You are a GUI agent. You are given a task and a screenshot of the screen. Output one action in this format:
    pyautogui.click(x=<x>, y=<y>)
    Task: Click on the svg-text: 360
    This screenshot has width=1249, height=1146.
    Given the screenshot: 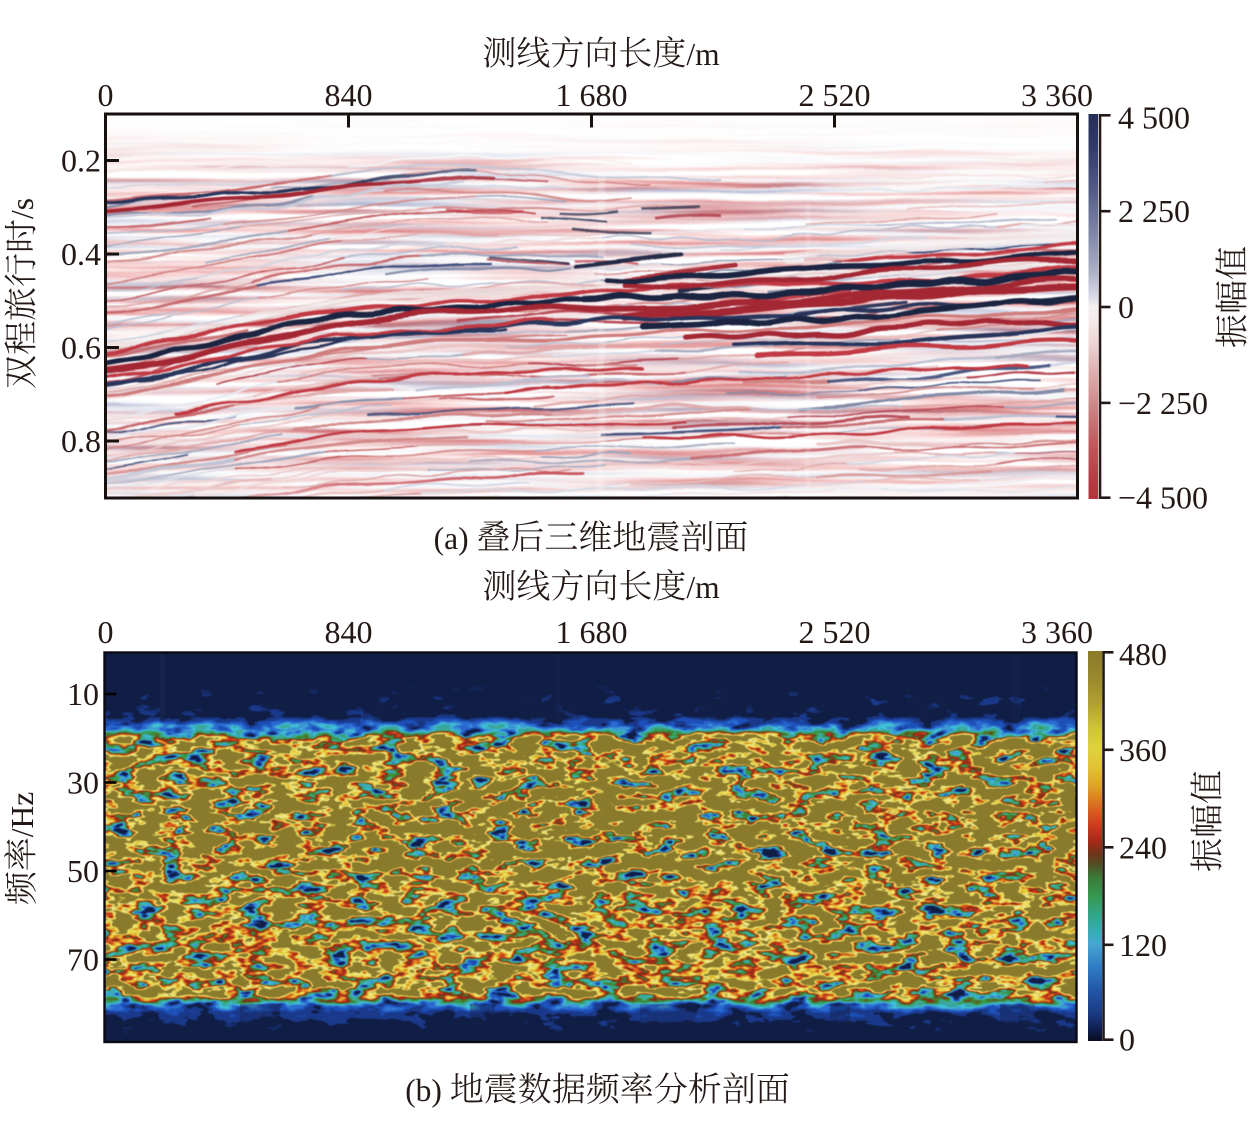 What is the action you would take?
    pyautogui.click(x=1143, y=750)
    